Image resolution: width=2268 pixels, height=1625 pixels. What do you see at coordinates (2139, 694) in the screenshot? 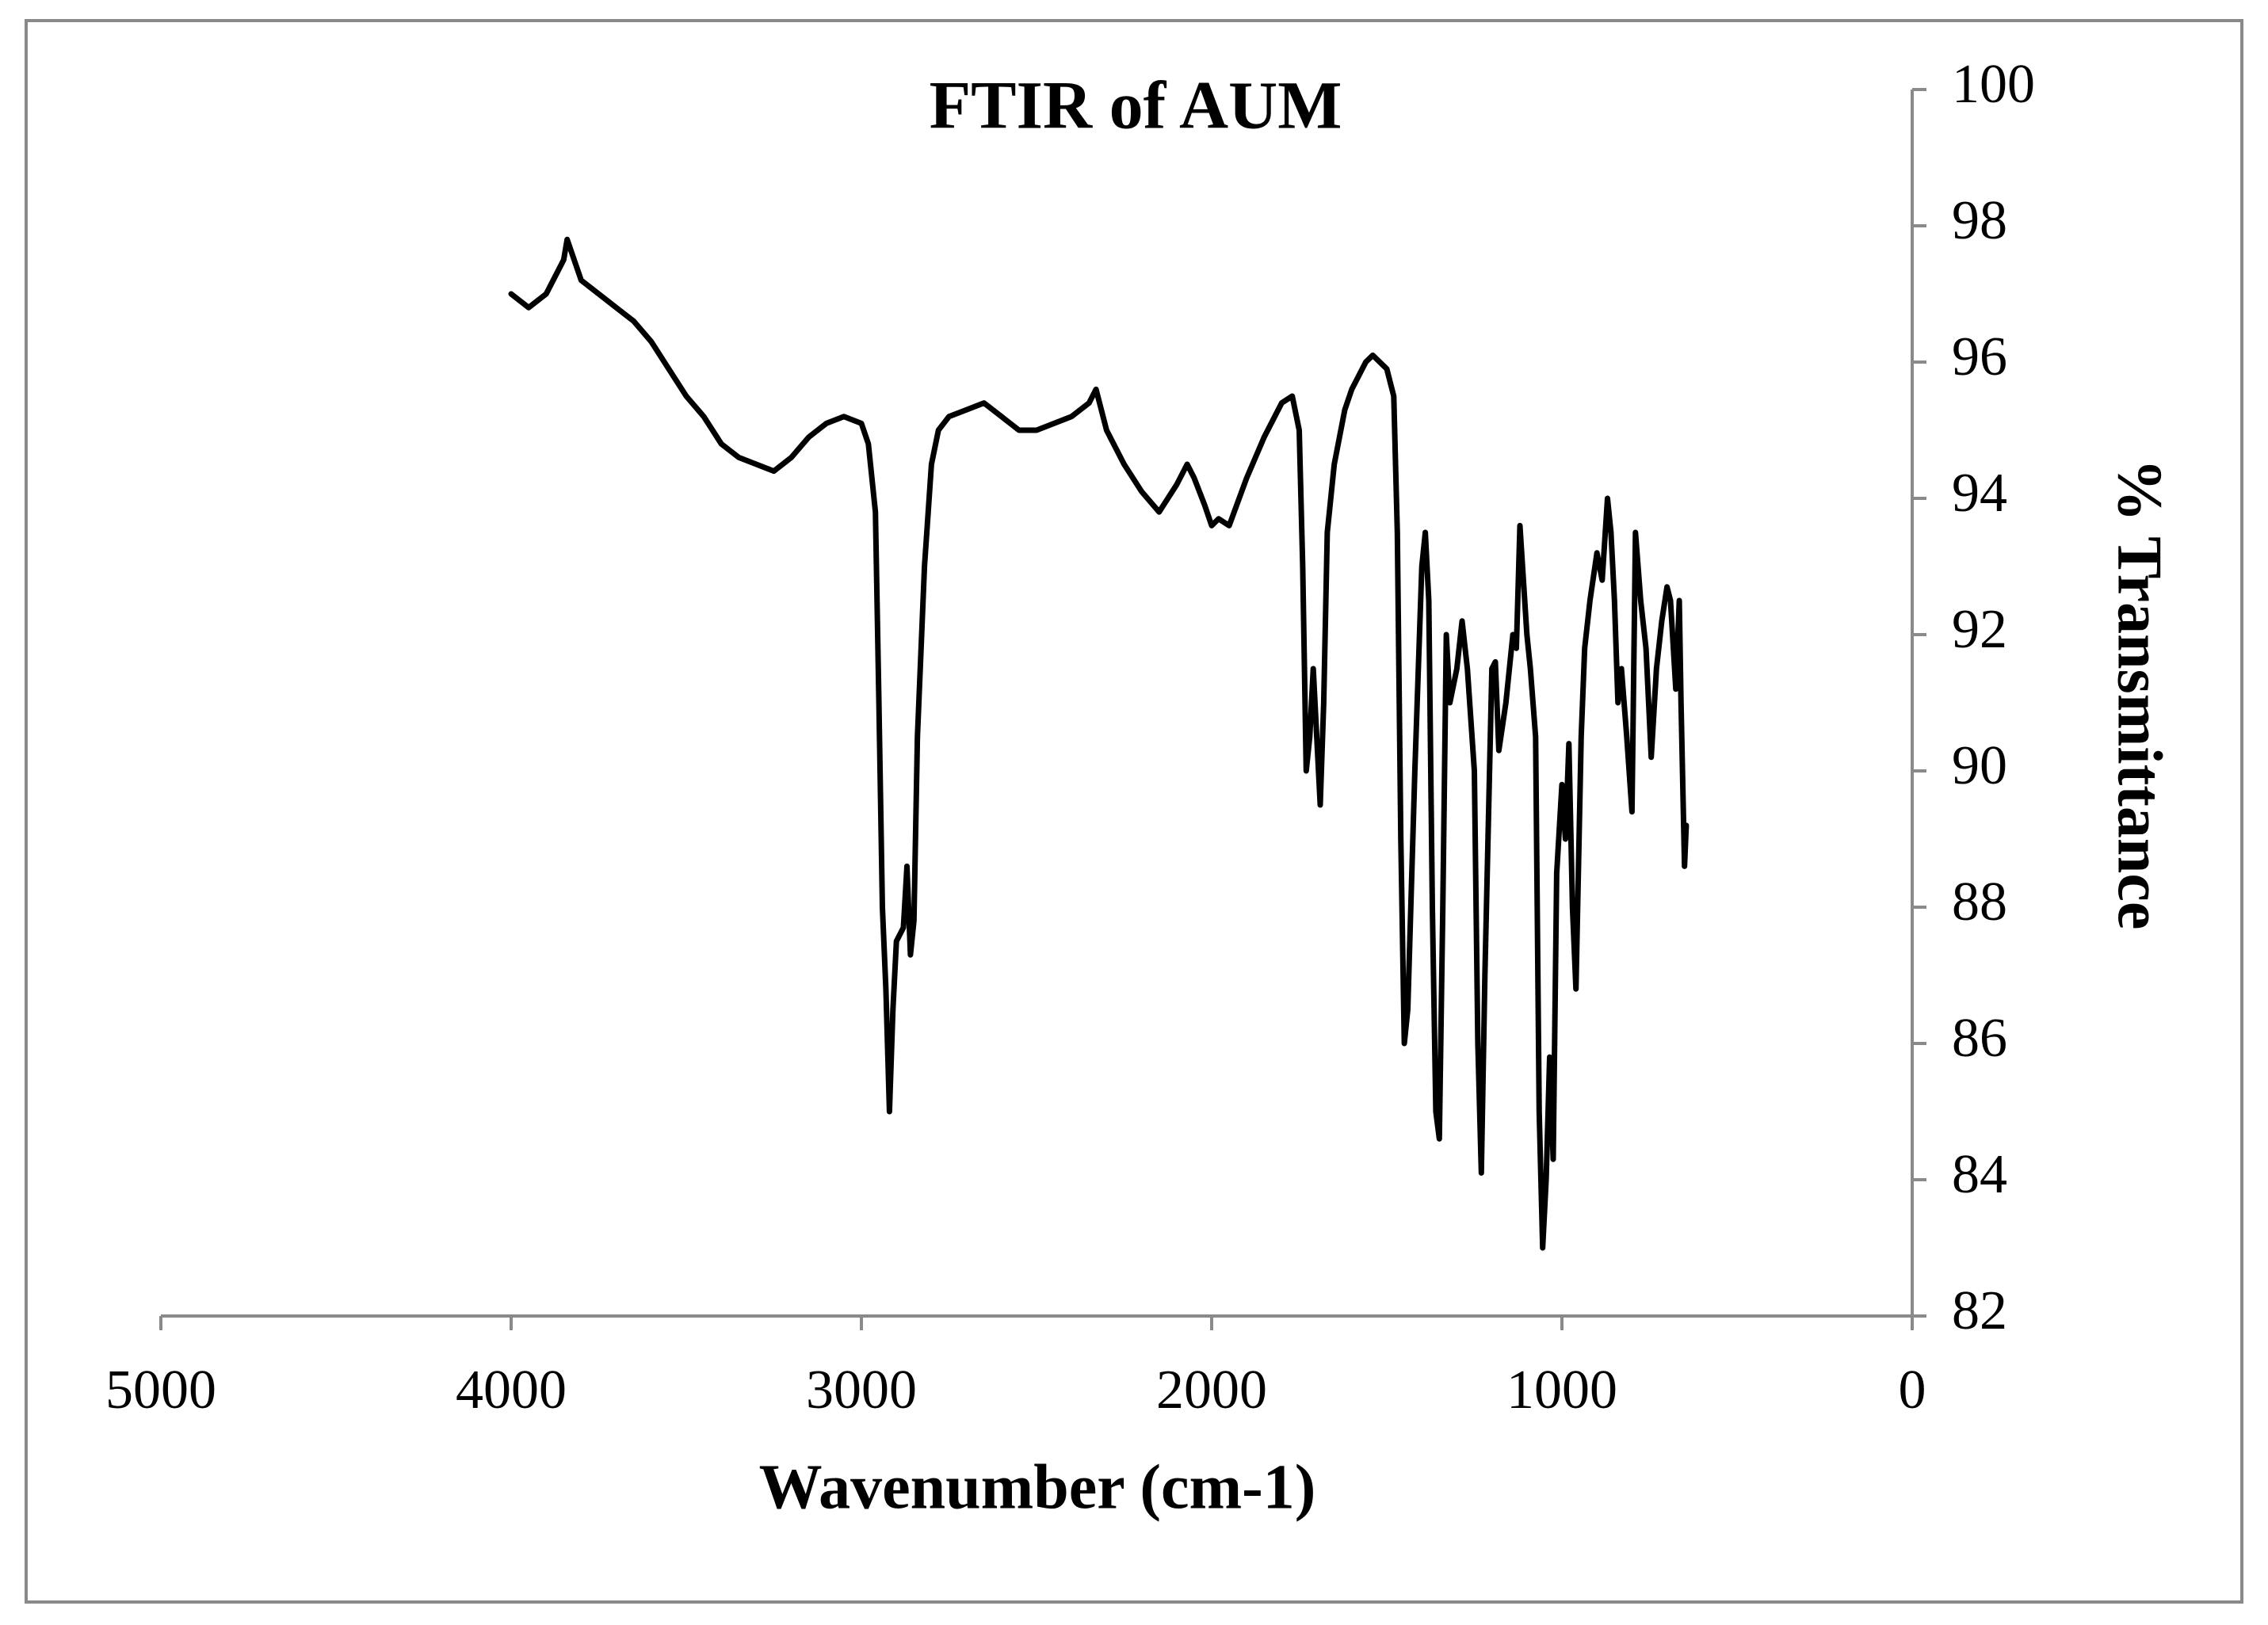
I see `y-axis-label: % Transmittance` at bounding box center [2139, 694].